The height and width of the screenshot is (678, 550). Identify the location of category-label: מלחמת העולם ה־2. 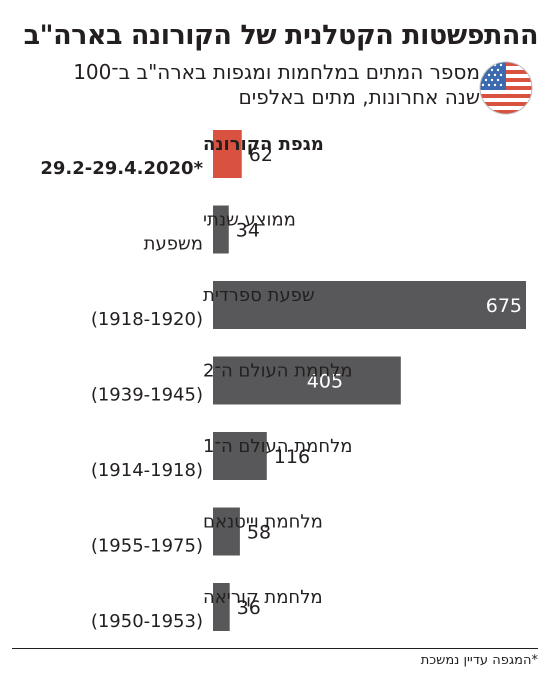
(278, 371).